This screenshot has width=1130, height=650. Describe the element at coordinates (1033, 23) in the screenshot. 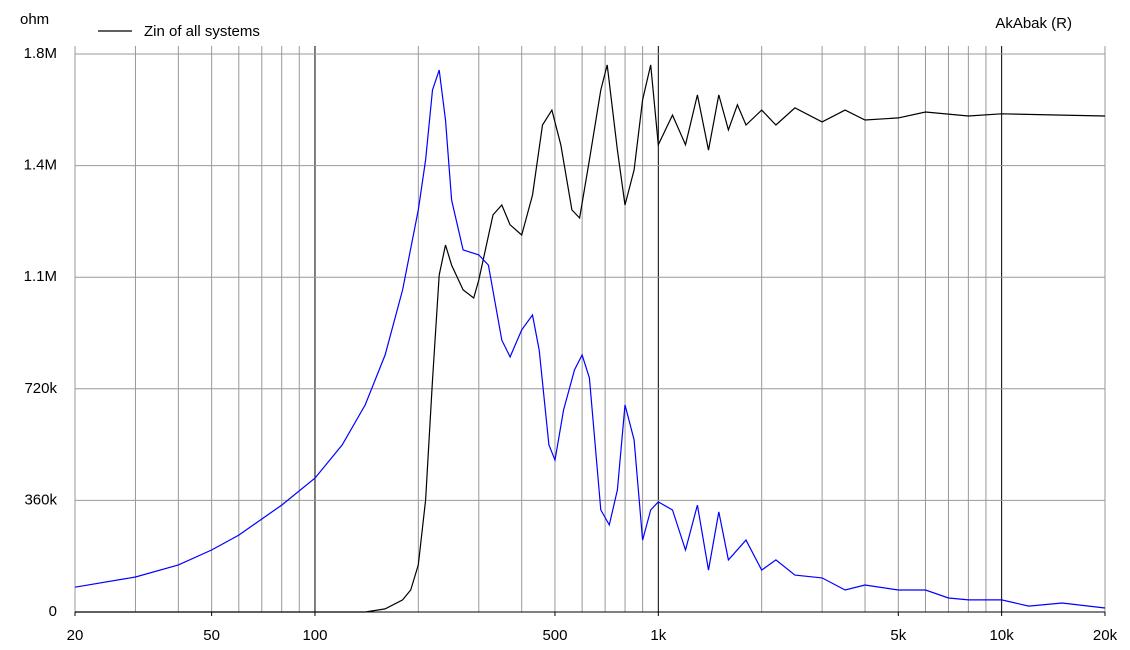

I see `chart-title: AkAbak (R)` at that location.